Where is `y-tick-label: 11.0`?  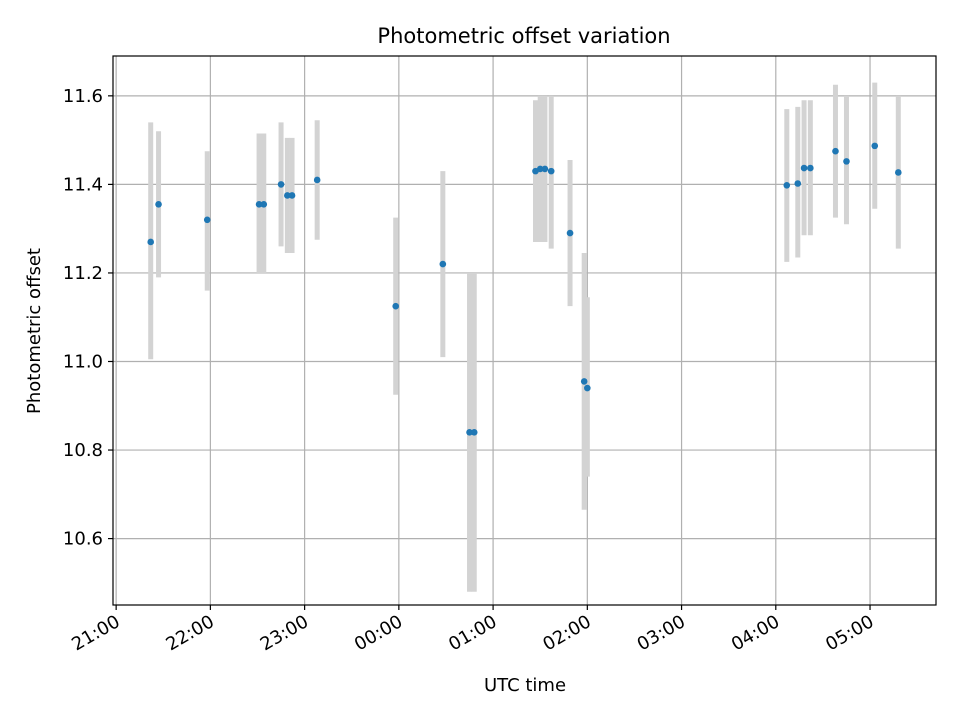
y-tick-label: 11.0 is located at coordinates (83, 361).